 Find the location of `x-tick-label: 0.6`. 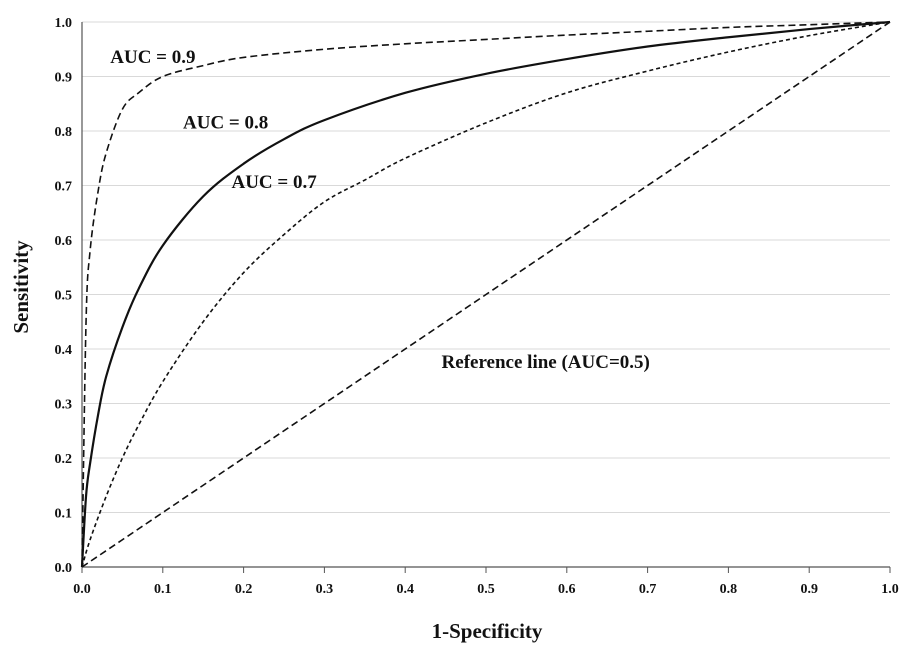

x-tick-label: 0.6 is located at coordinates (567, 589).